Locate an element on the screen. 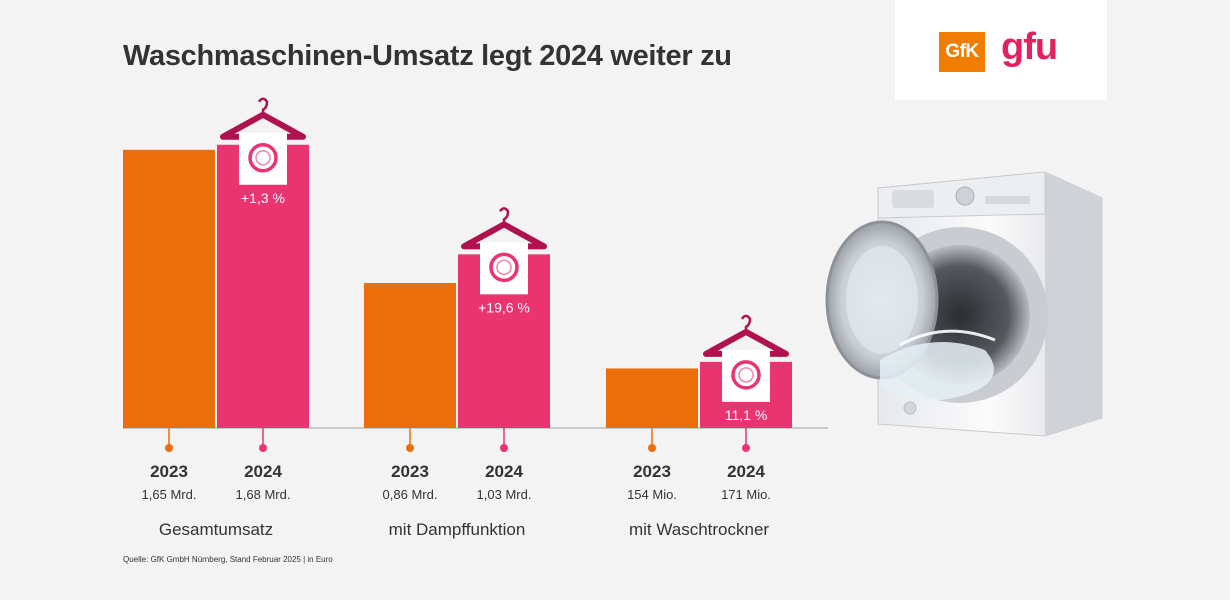  change-label: +1,3 % is located at coordinates (263, 198).